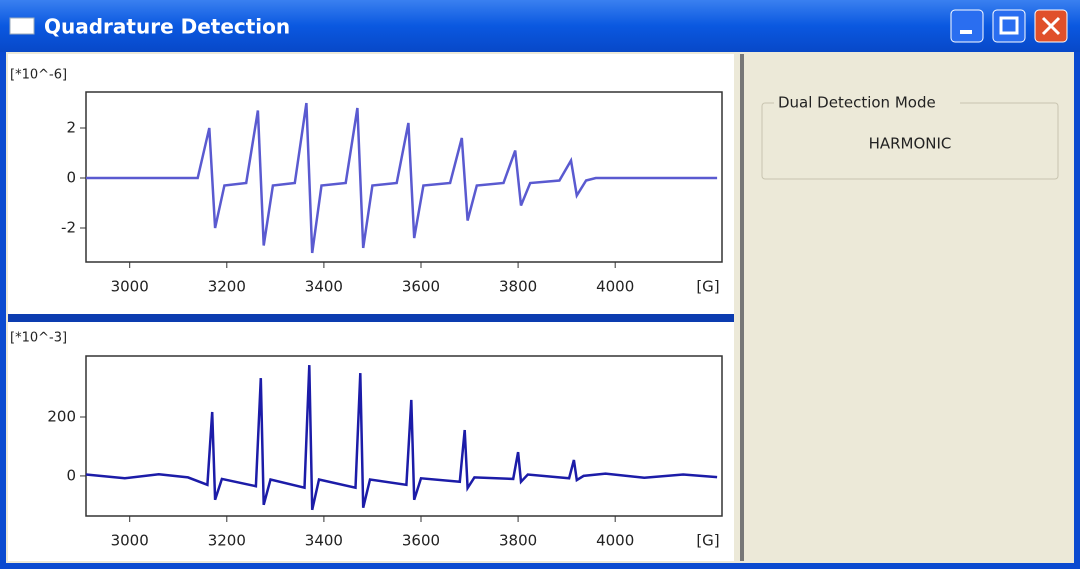 The width and height of the screenshot is (1080, 573). What do you see at coordinates (1051, 26) in the screenshot?
I see `close-icon` at bounding box center [1051, 26].